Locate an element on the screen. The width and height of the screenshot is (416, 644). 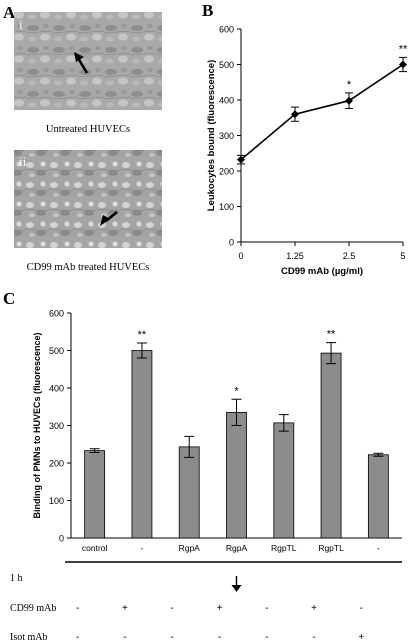
chart-b-x-label: CD99 mAb (µg/ml) is located at coordinates (322, 271).